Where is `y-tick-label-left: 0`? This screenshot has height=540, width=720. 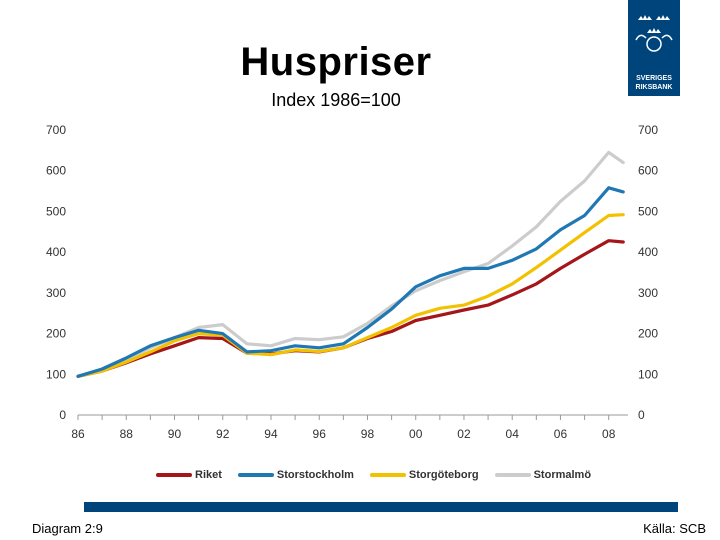
y-tick-label-left: 0 is located at coordinates (62, 415).